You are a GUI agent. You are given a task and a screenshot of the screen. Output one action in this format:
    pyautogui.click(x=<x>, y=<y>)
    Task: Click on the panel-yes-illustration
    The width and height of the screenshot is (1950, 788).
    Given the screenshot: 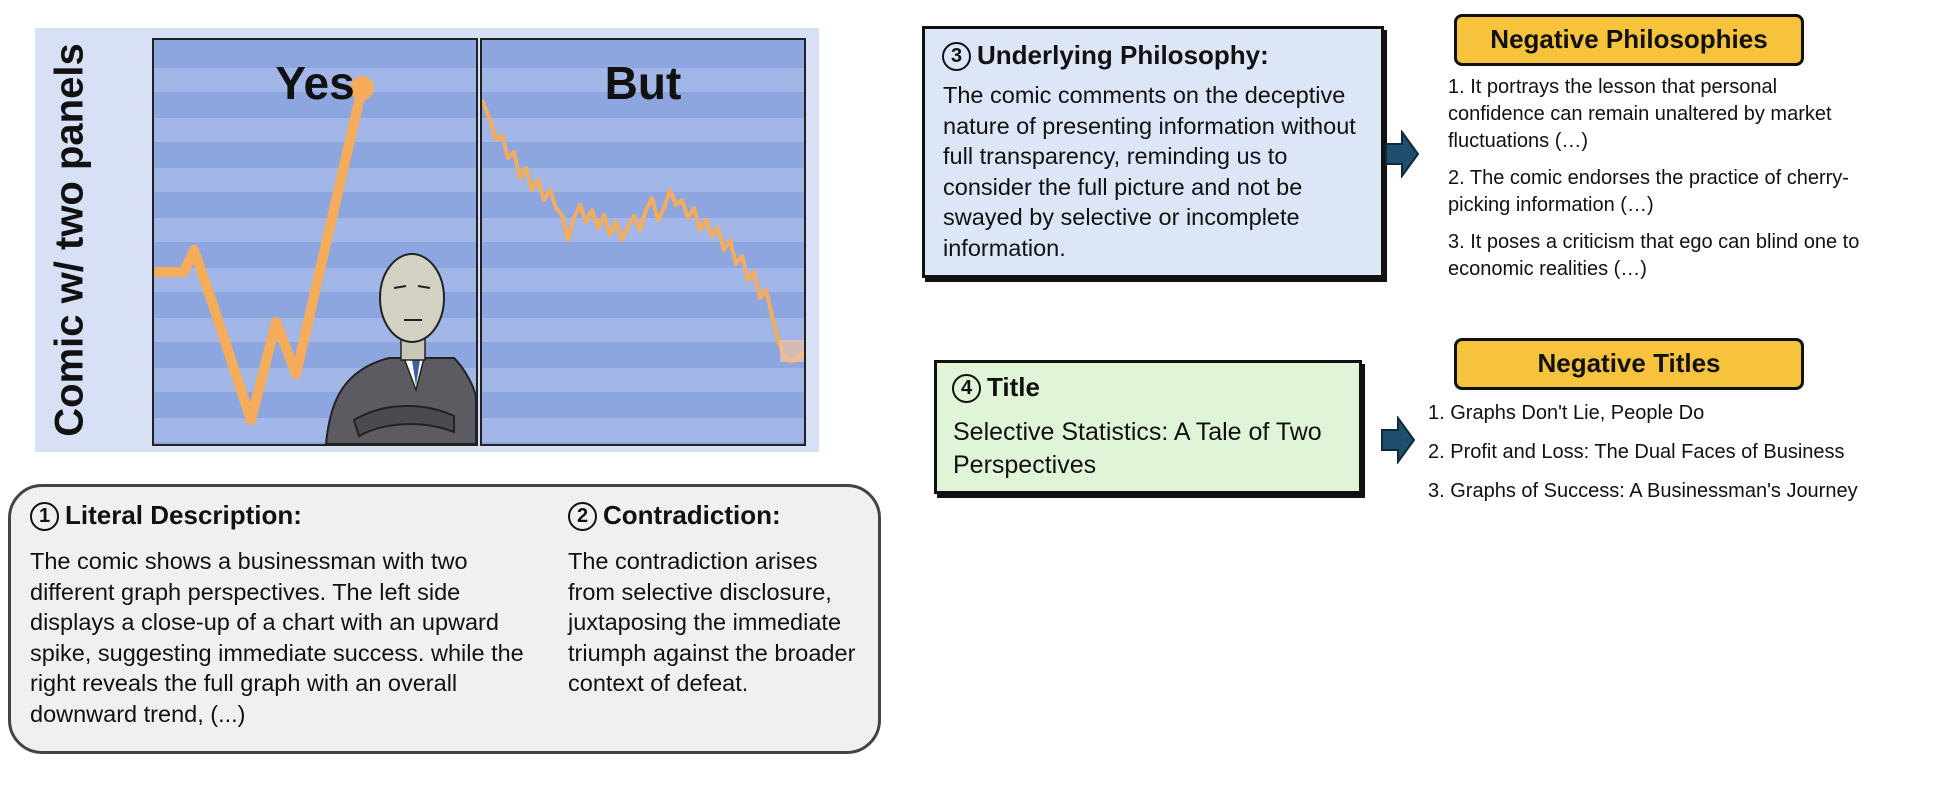 What is the action you would take?
    pyautogui.click(x=315, y=242)
    